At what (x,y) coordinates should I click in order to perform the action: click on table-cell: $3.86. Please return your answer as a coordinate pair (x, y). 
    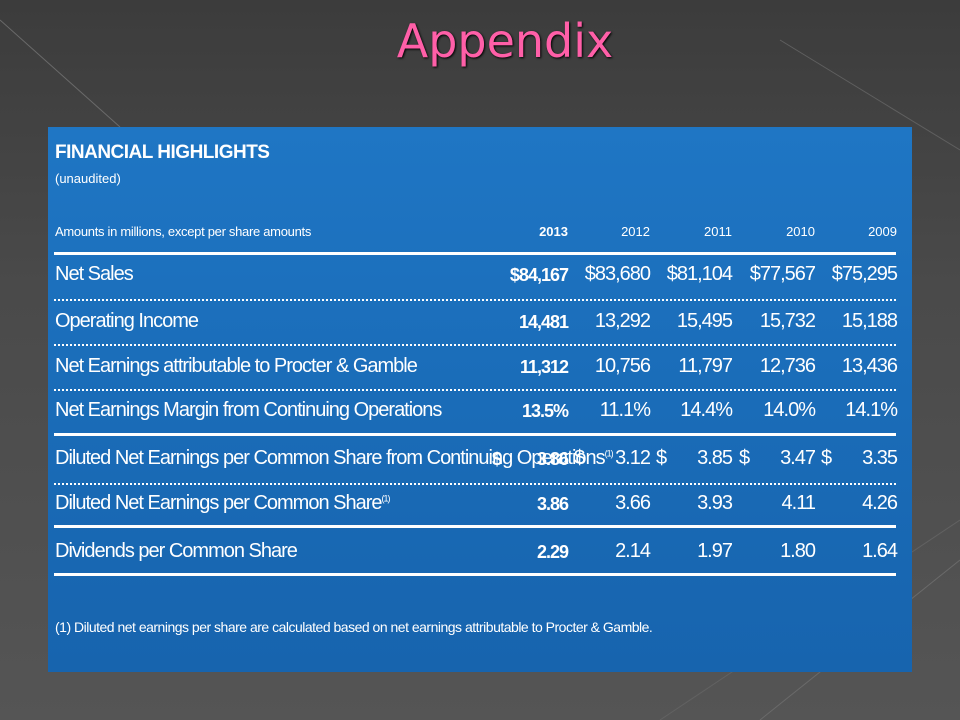
    Looking at the image, I should click on (530, 459).